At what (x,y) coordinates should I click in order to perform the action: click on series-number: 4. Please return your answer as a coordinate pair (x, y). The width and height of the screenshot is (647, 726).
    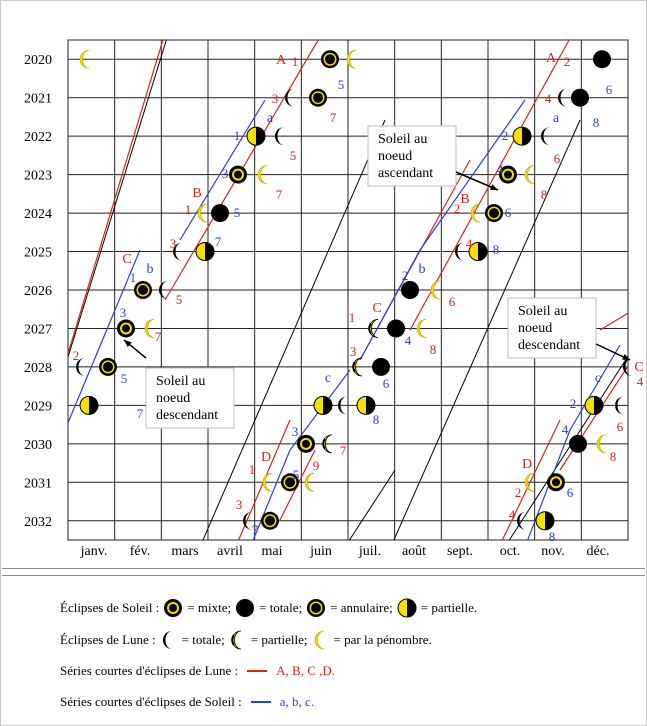
    Looking at the image, I should click on (548, 98).